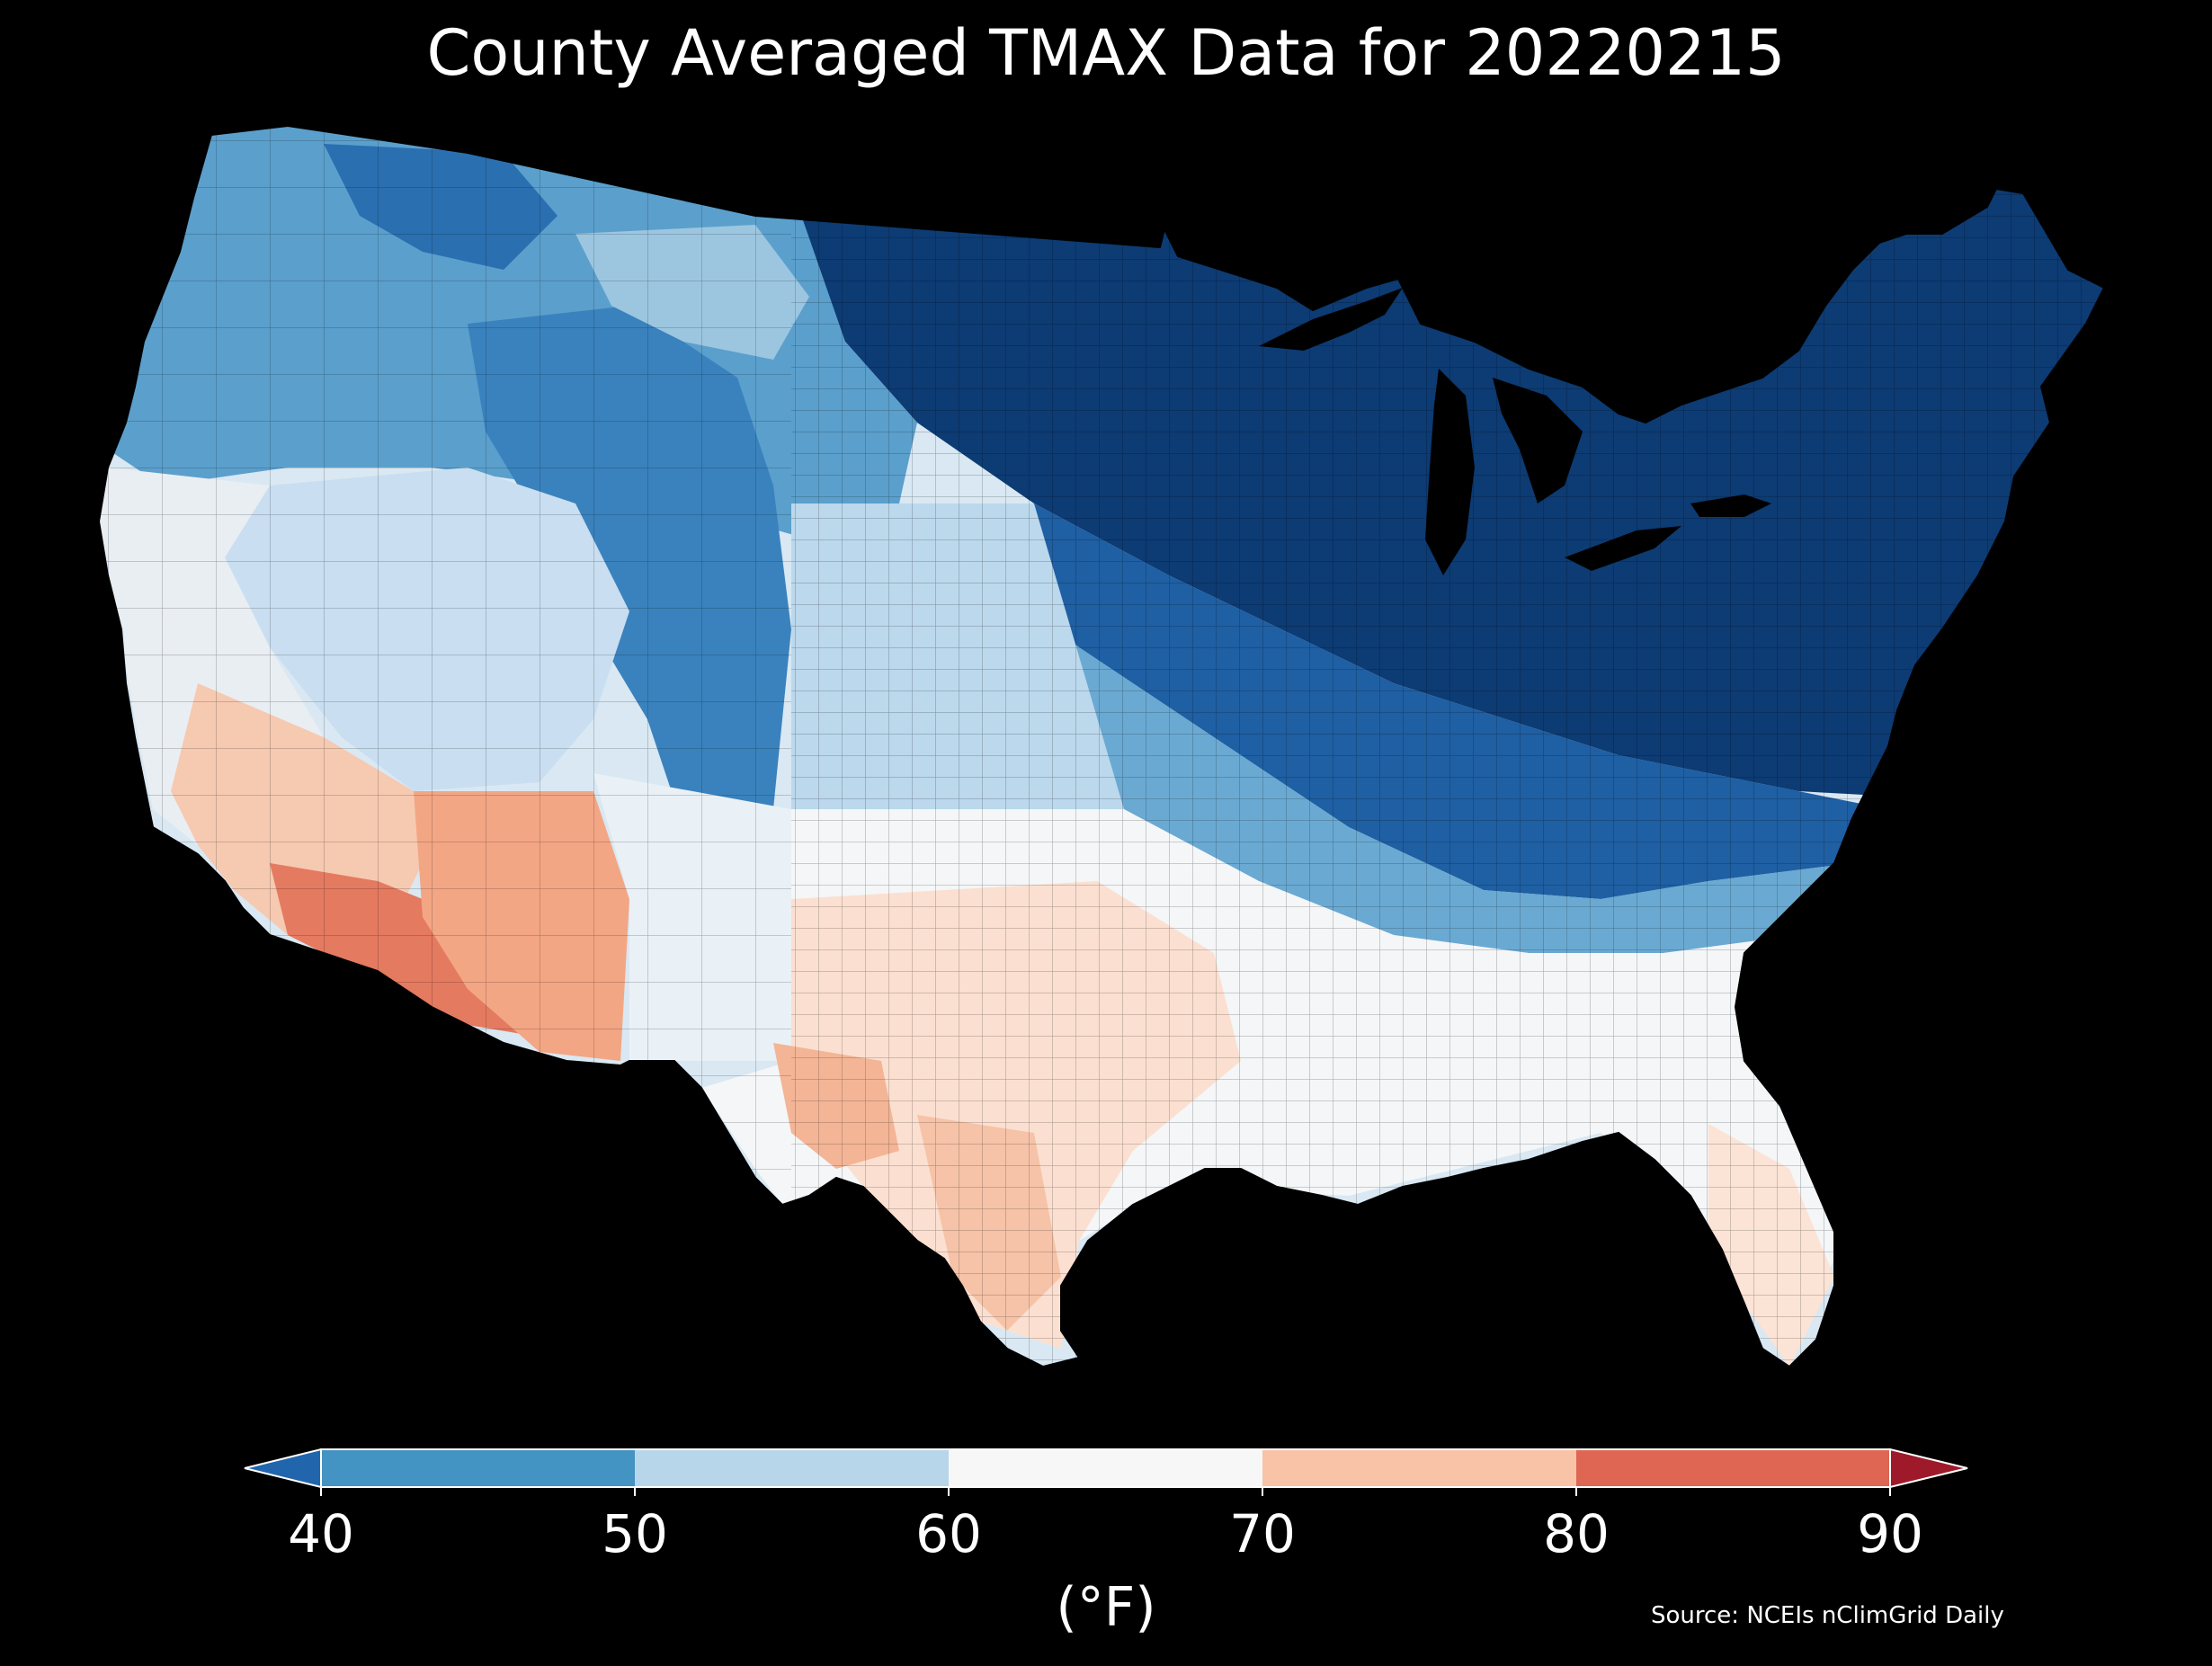  What do you see at coordinates (1827, 1615) in the screenshot?
I see `source-note: Source: NCEIs nClimGrid Daily` at bounding box center [1827, 1615].